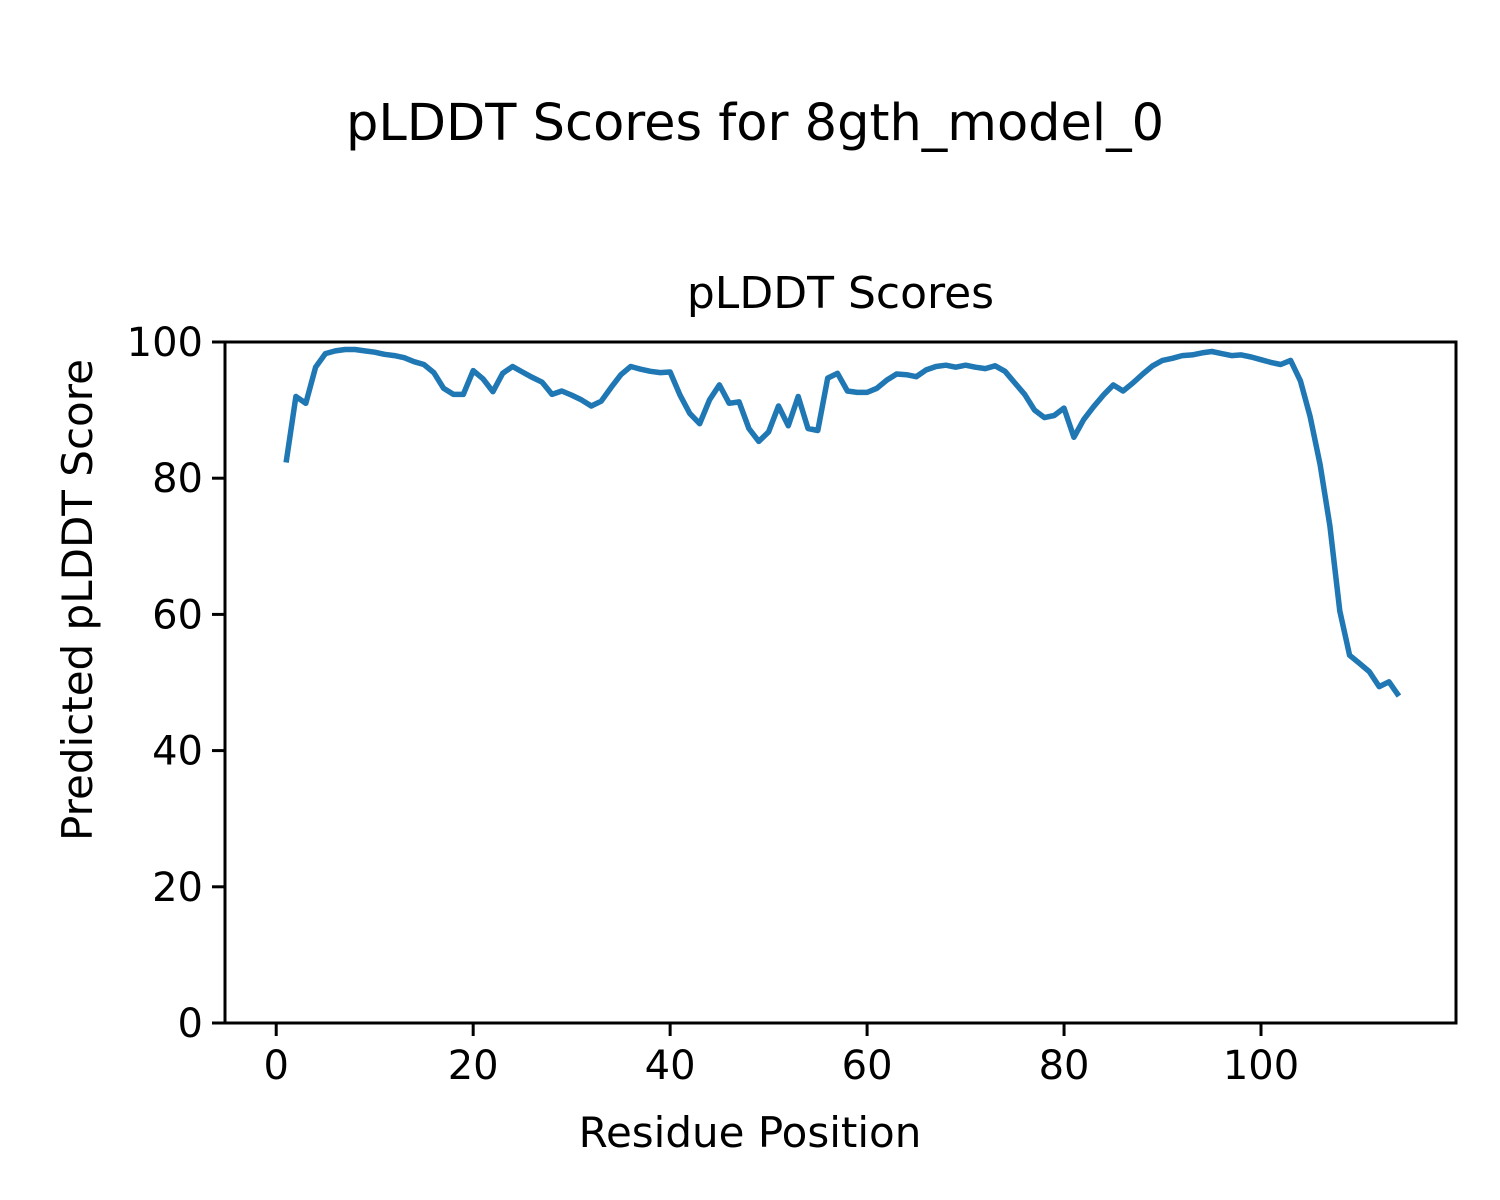 The image size is (1500, 1200). I want to click on x-tick-label: 80, so click(1064, 1066).